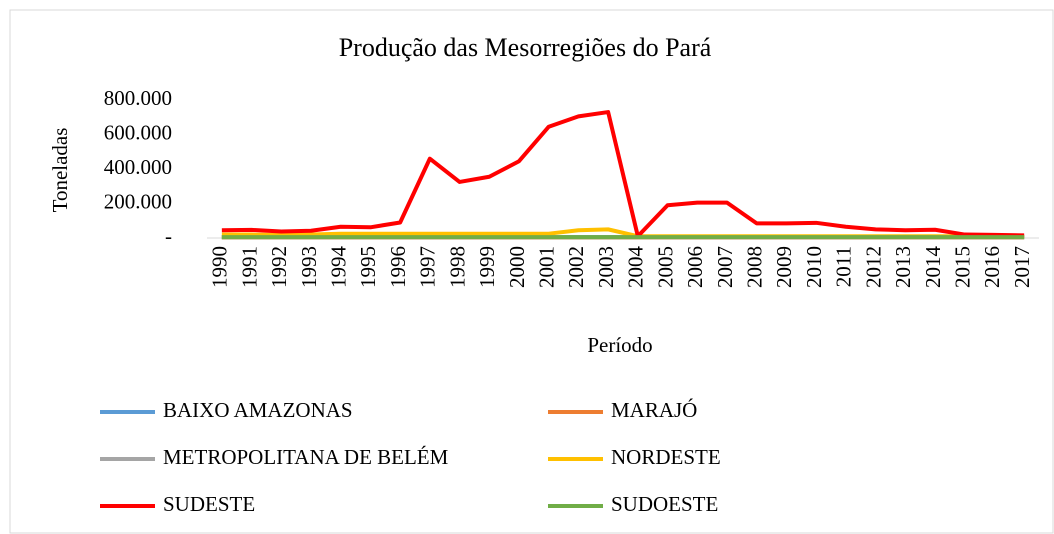  Describe the element at coordinates (220, 267) in the screenshot. I see `x-tick-label: 1990` at that location.